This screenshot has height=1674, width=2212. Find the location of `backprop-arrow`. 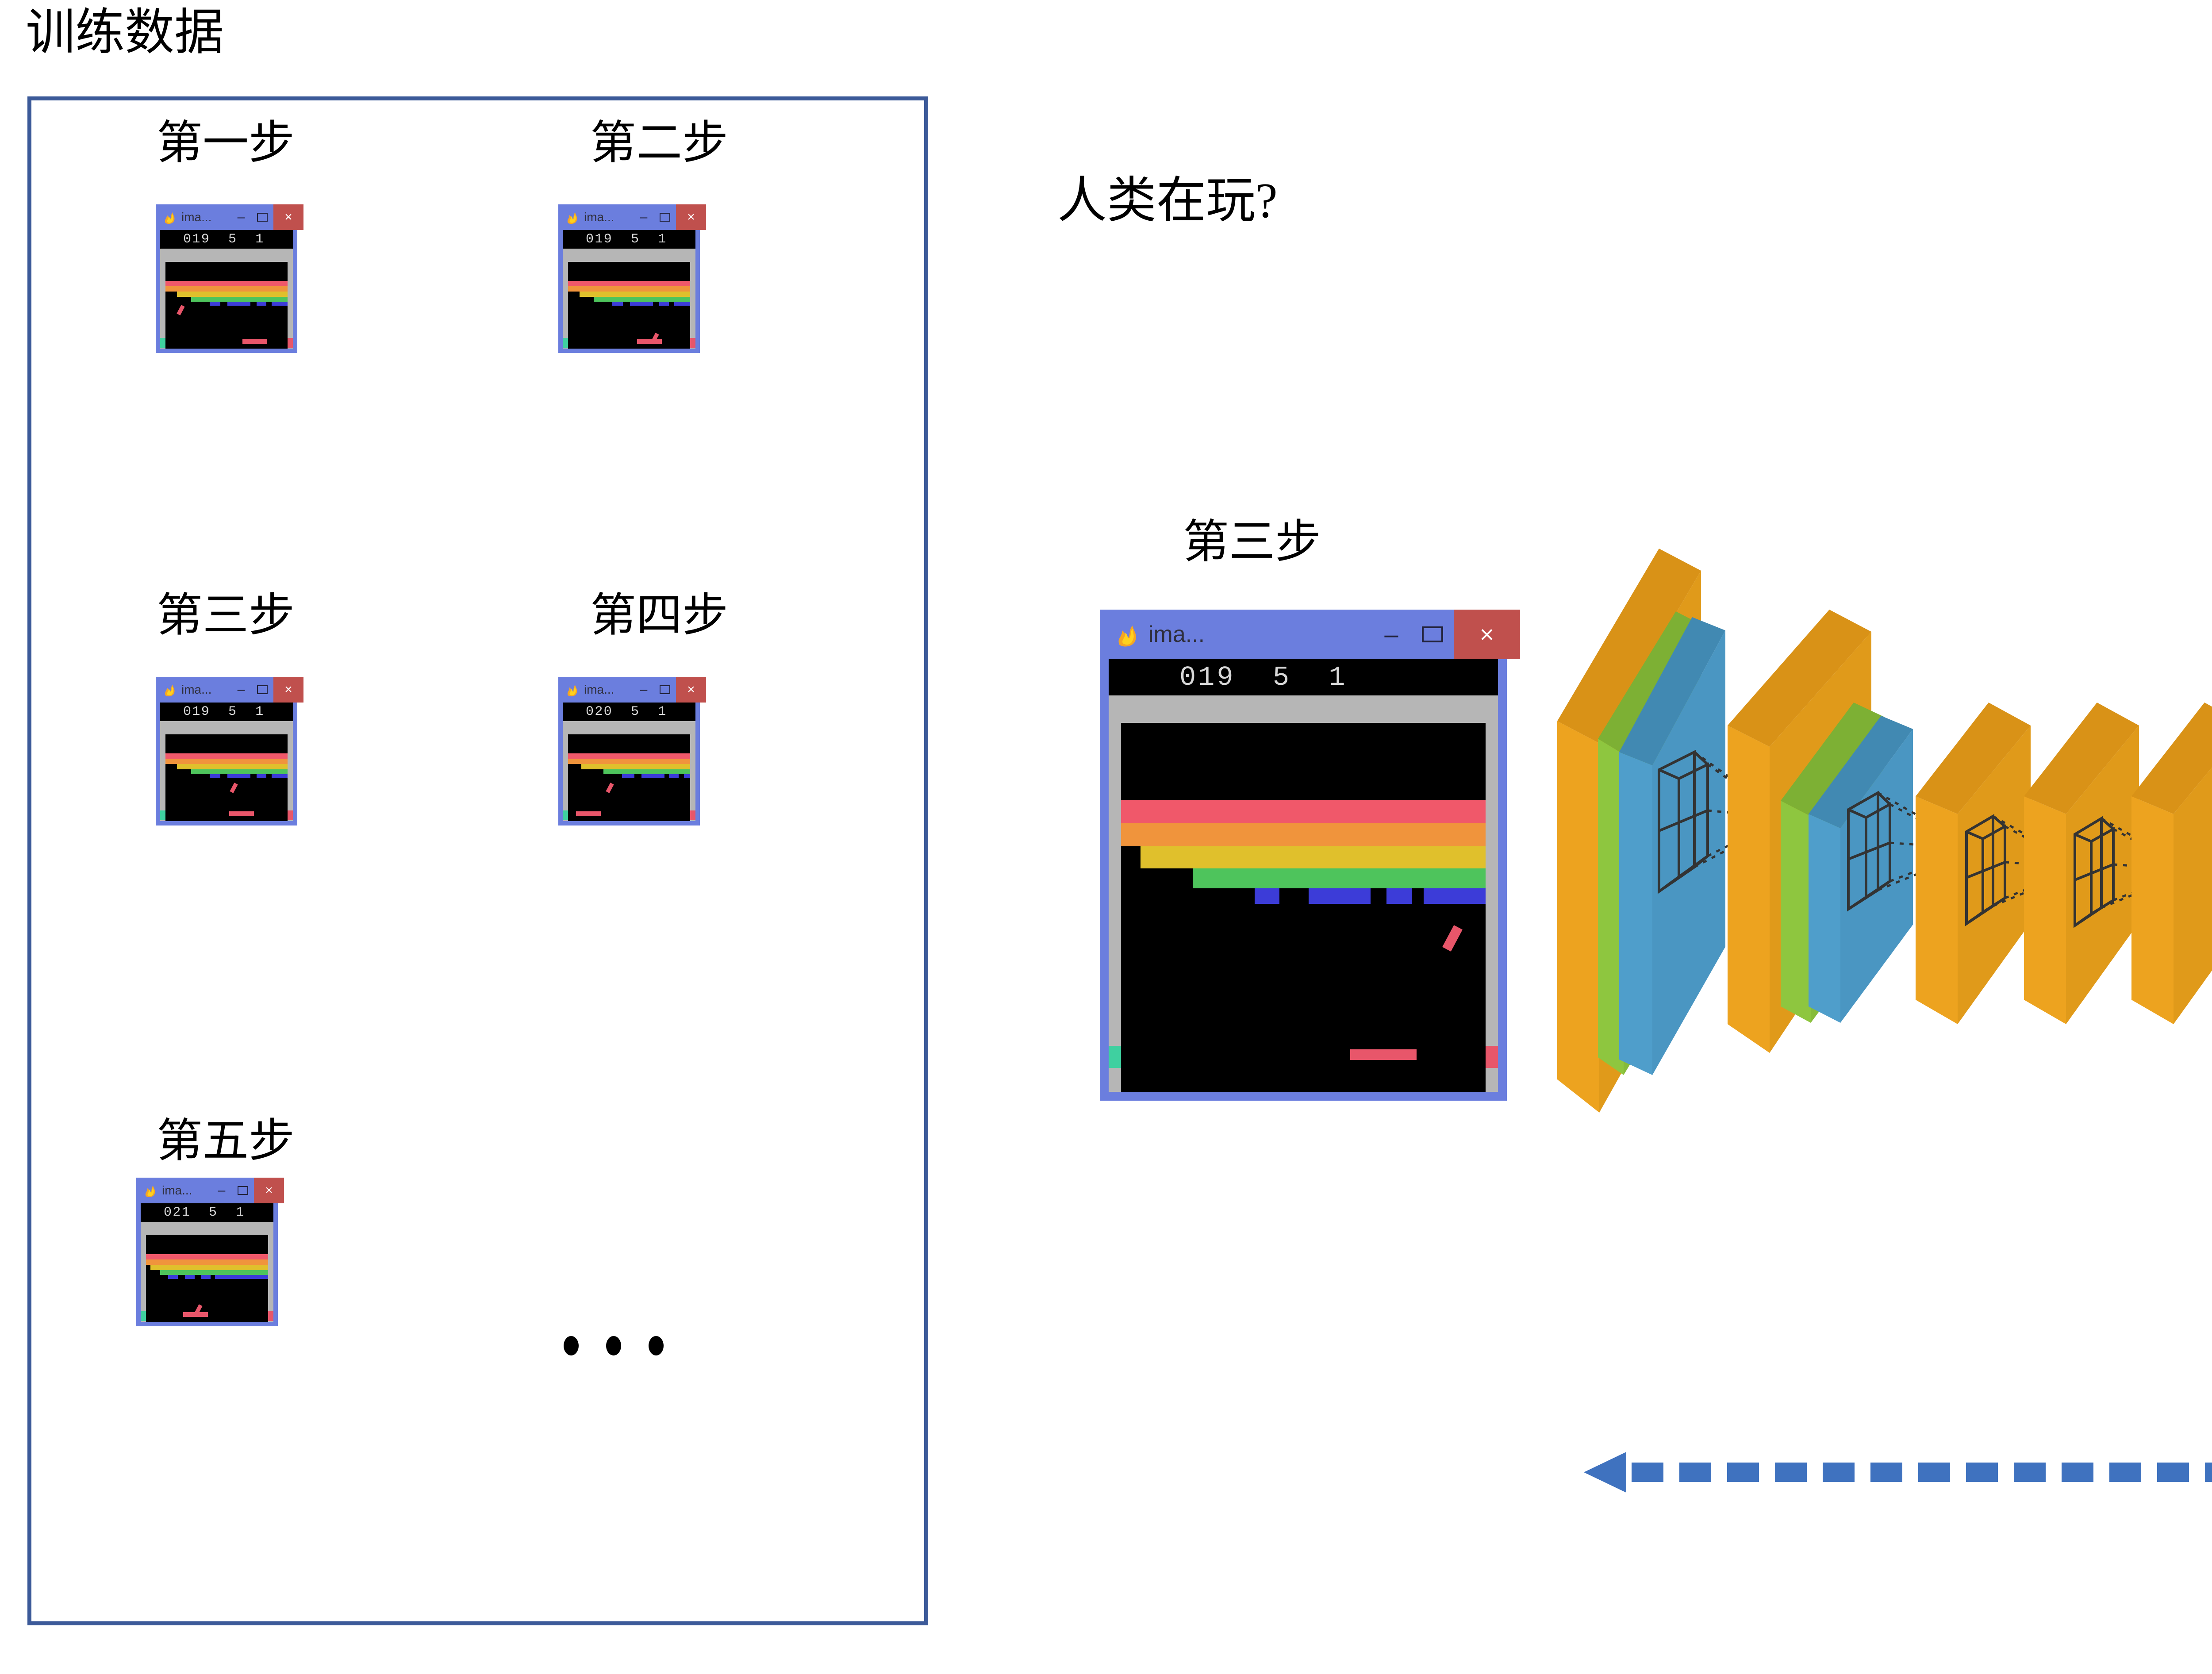

backprop-arrow is located at coordinates (1898, 1473).